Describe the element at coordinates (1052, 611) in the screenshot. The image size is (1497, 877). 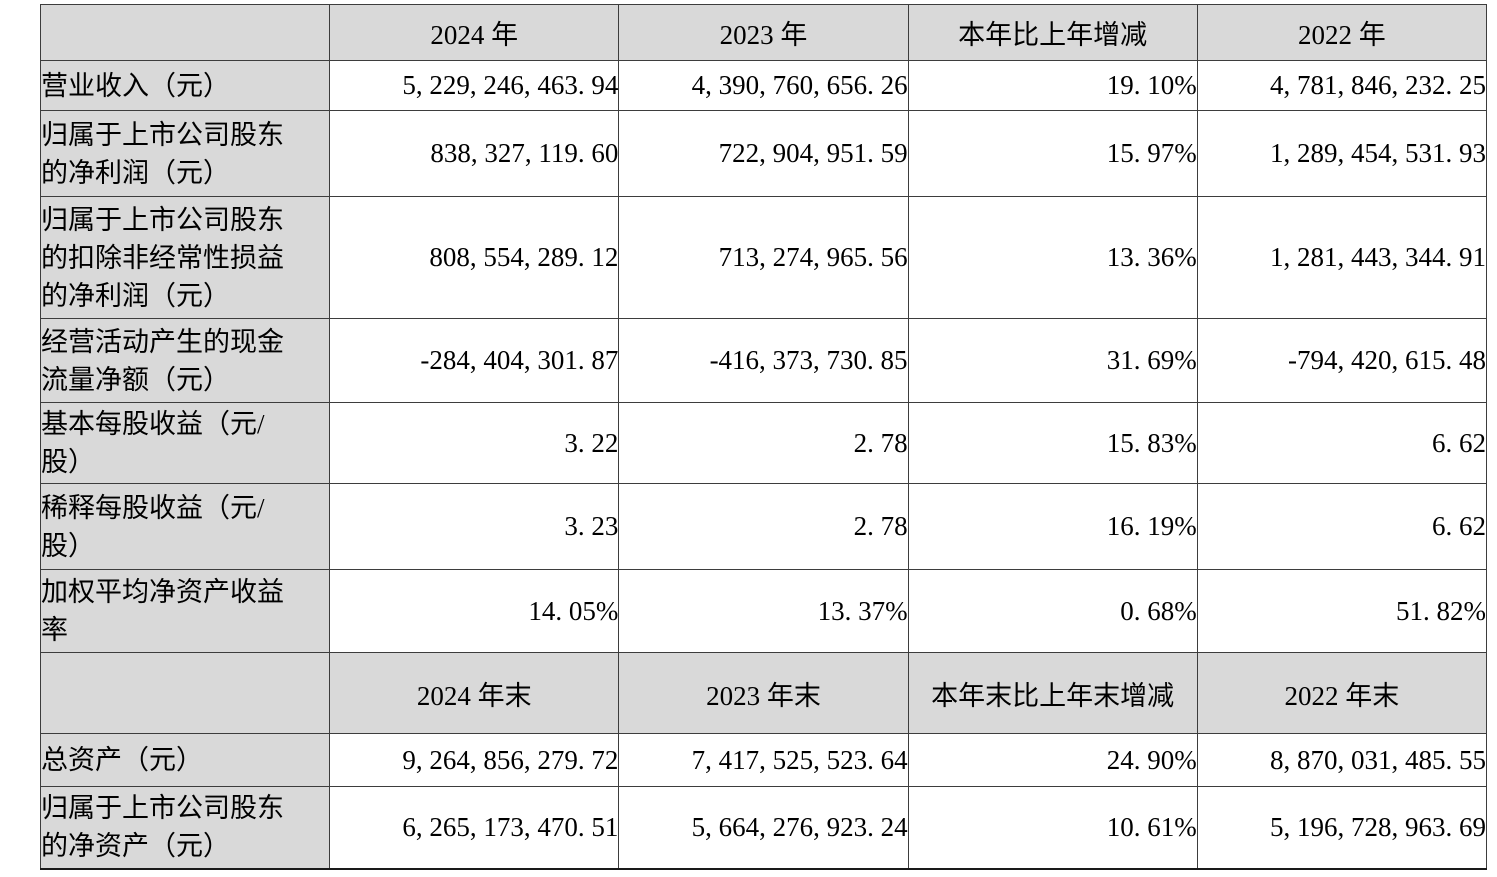
I see `row-weighted-roe-change: 0. 68%` at that location.